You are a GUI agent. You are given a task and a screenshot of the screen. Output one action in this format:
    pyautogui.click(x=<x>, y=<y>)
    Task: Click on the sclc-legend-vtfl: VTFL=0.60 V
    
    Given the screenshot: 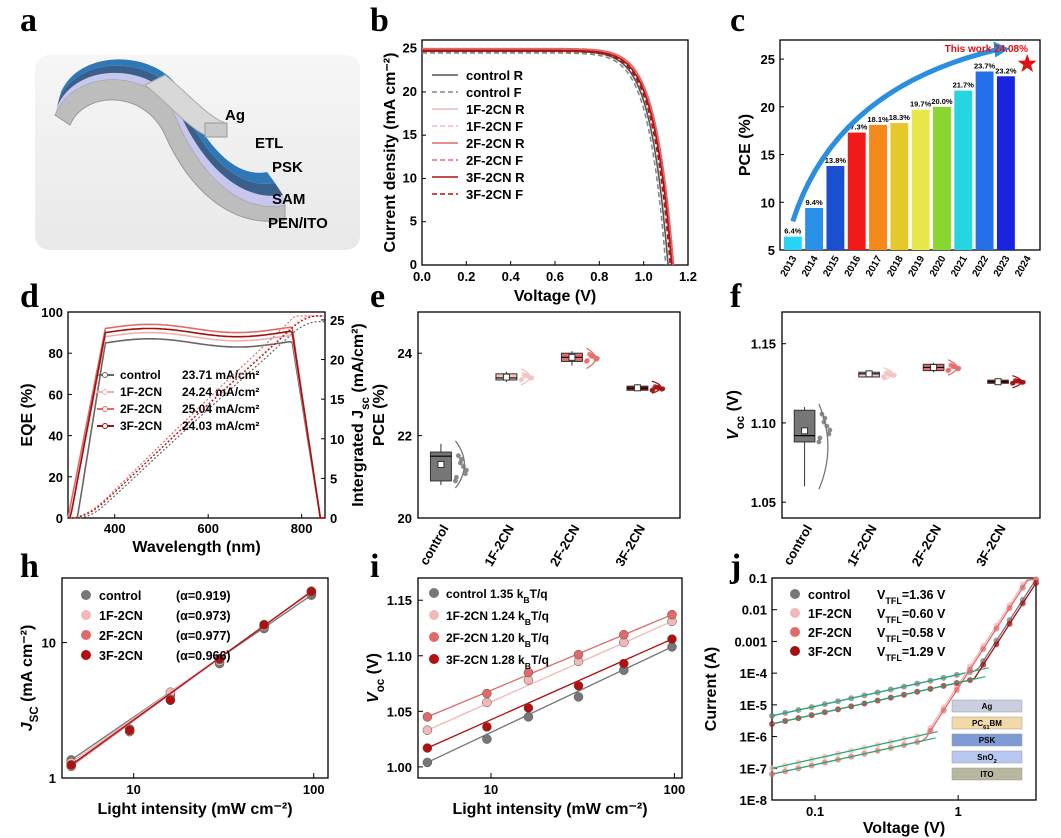 What is the action you would take?
    pyautogui.click(x=911, y=616)
    